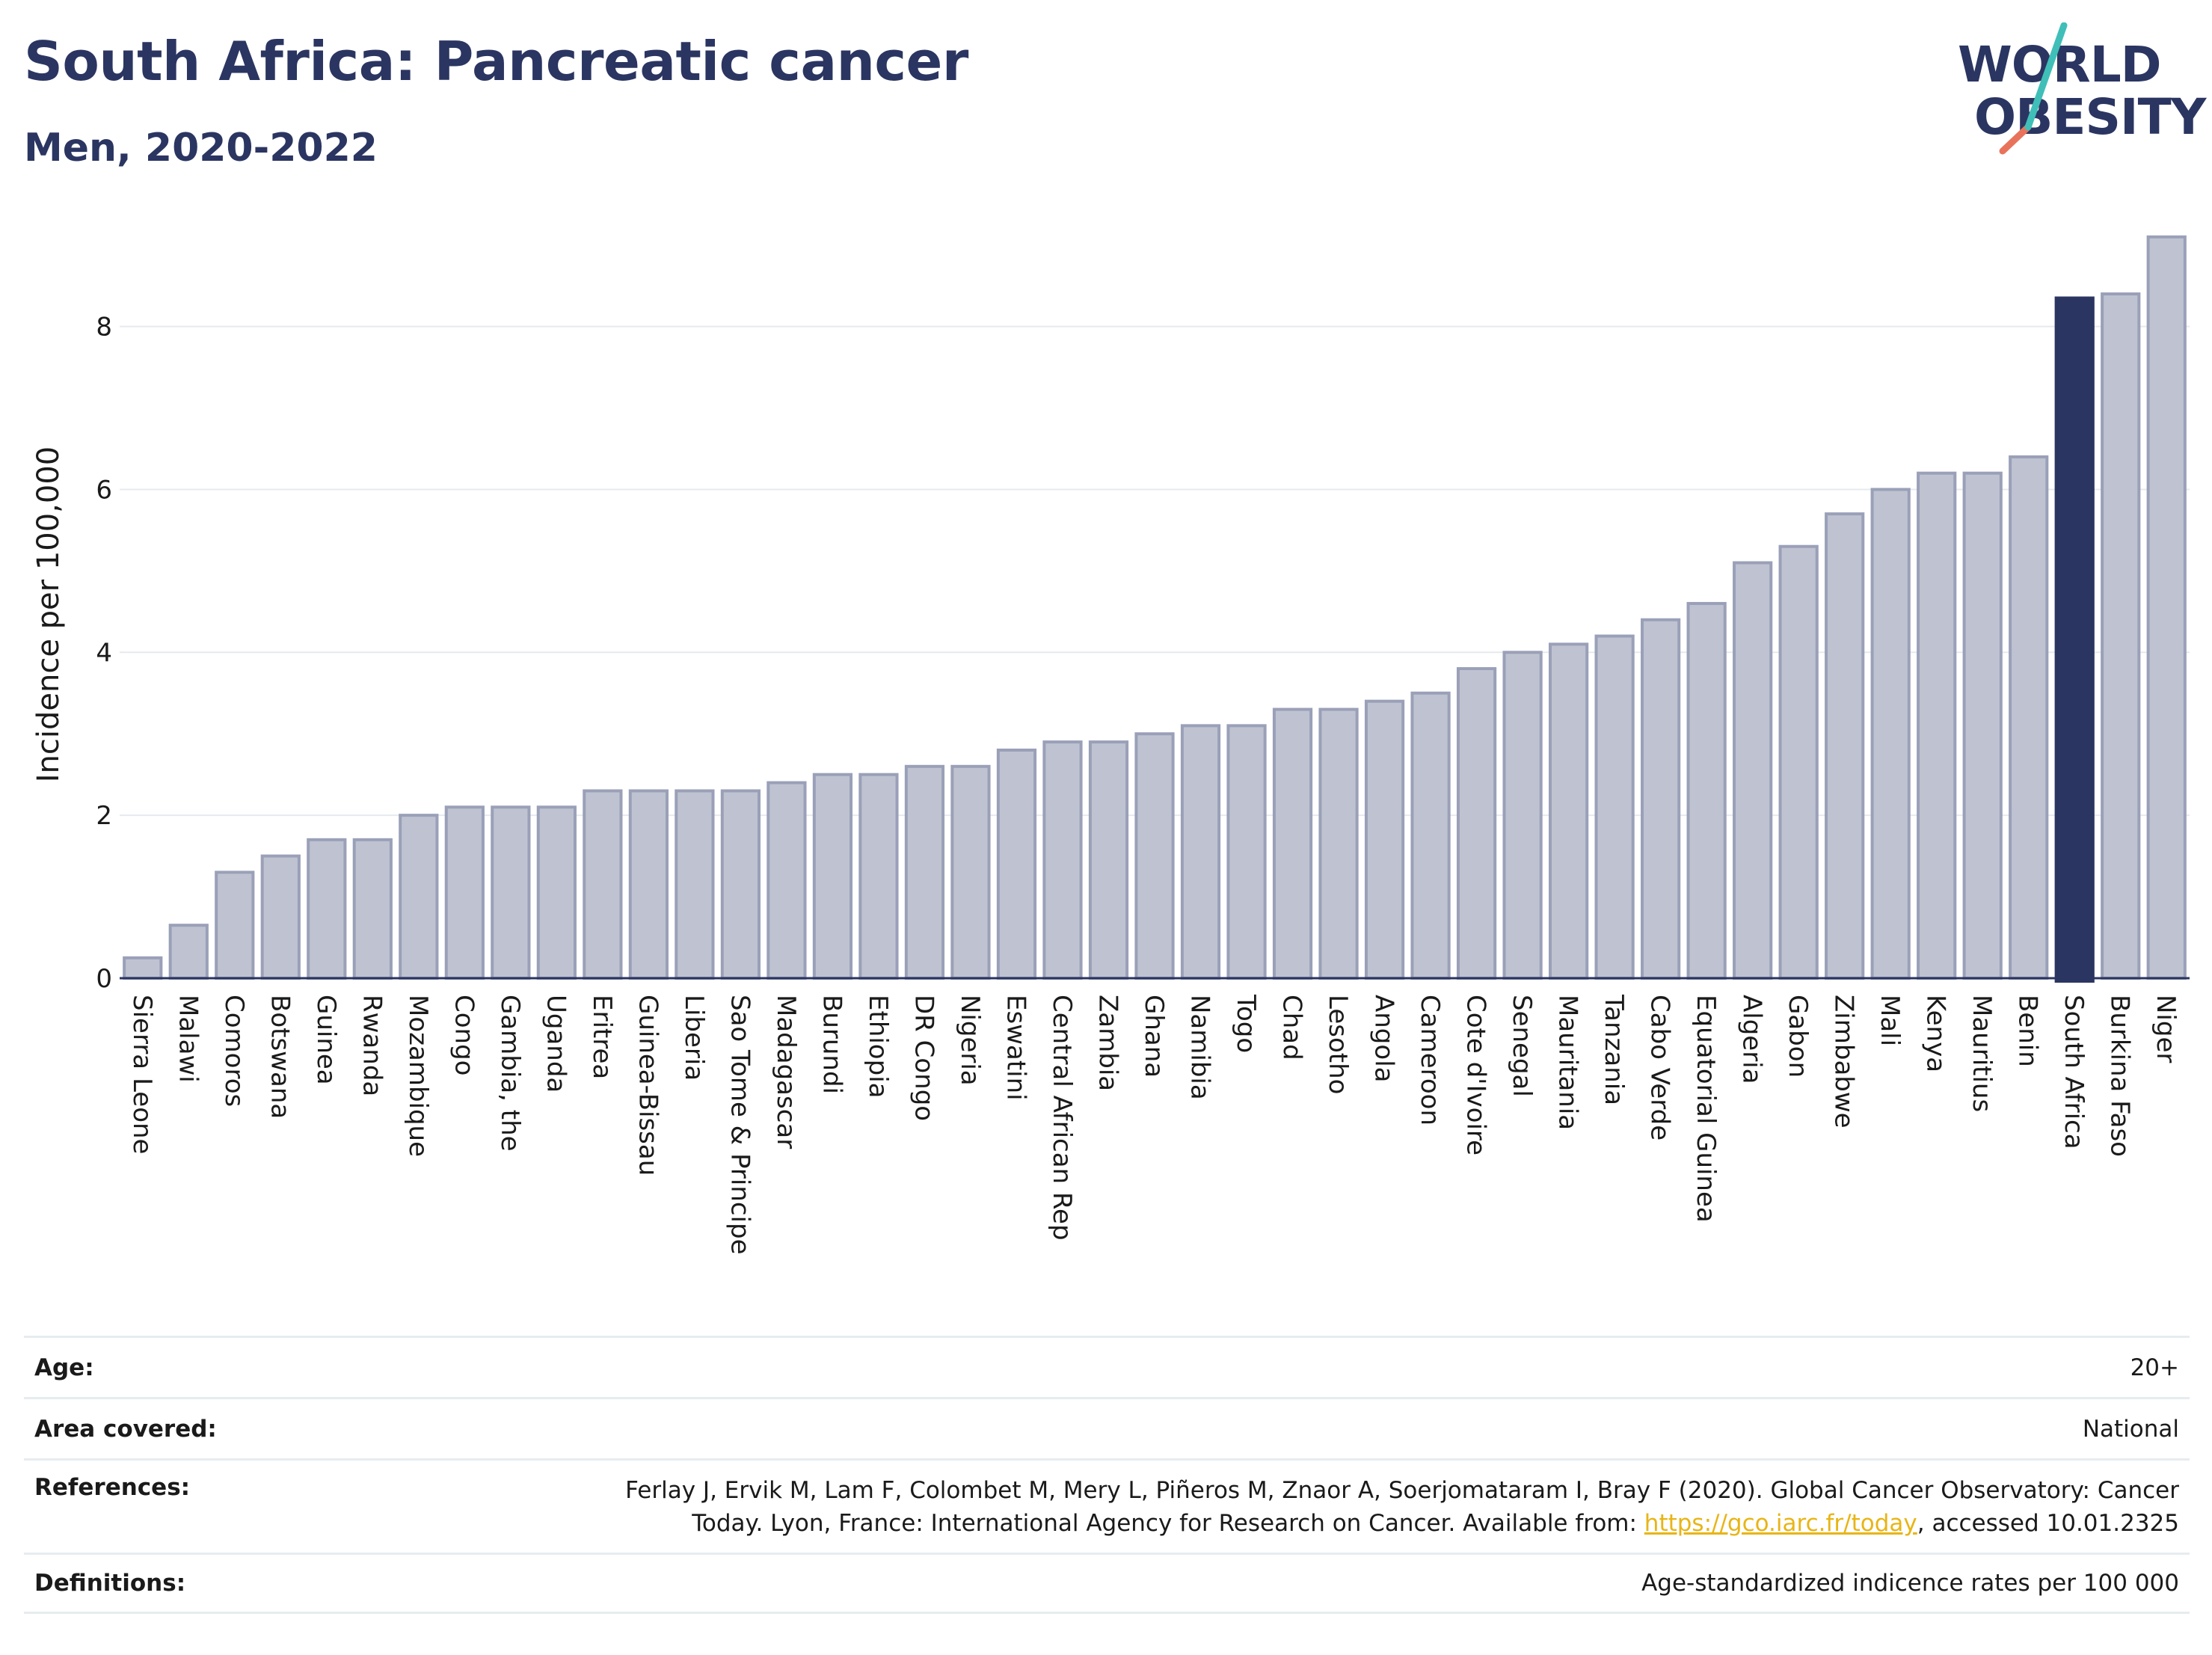 The height and width of the screenshot is (1655, 2212). What do you see at coordinates (648, 1085) in the screenshot?
I see `x-tick-label: Guinea-Bissau` at bounding box center [648, 1085].